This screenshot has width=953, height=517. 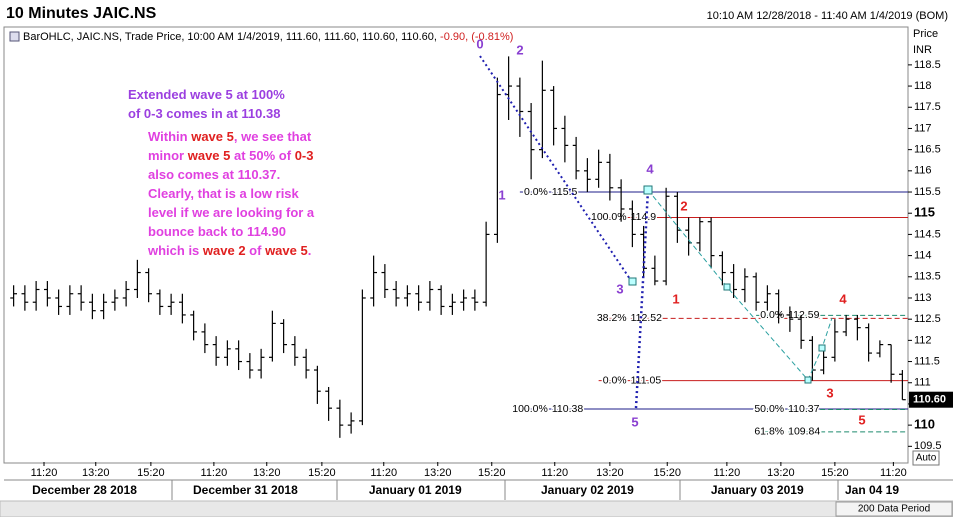 What do you see at coordinates (923, 256) in the screenshot?
I see `y-tick-label: 114` at bounding box center [923, 256].